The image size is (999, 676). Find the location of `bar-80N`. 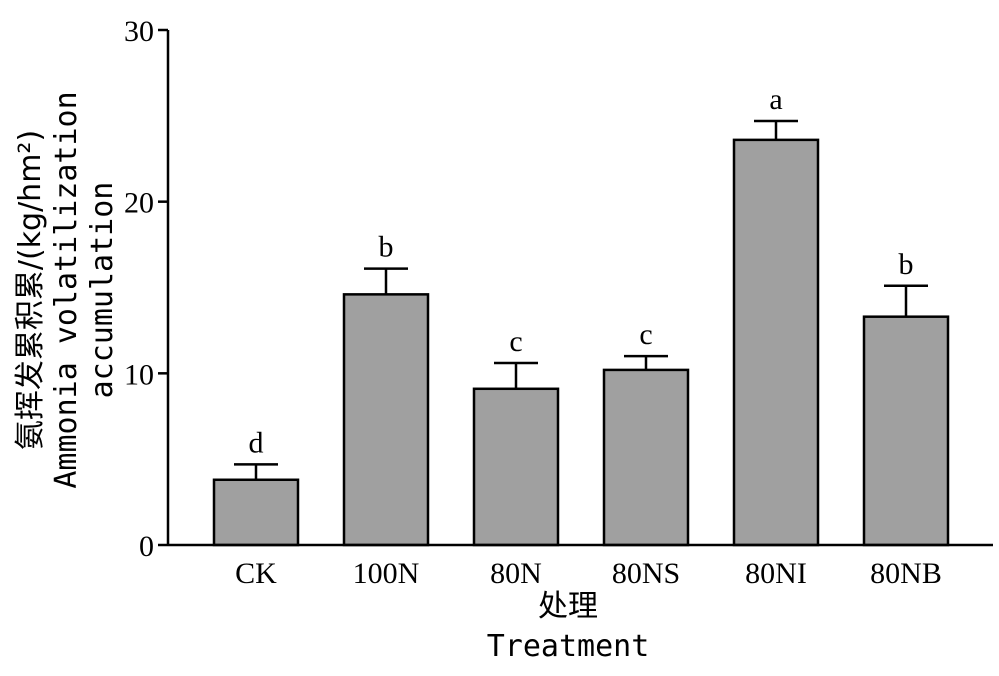

bar-80N is located at coordinates (516, 467).